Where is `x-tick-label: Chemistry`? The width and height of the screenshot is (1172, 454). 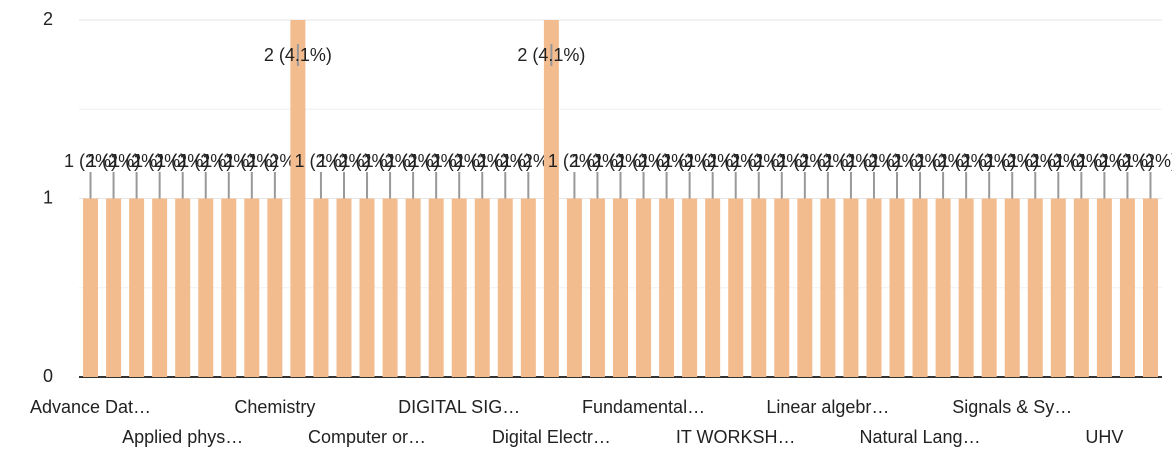
x-tick-label: Chemistry is located at coordinates (274, 407).